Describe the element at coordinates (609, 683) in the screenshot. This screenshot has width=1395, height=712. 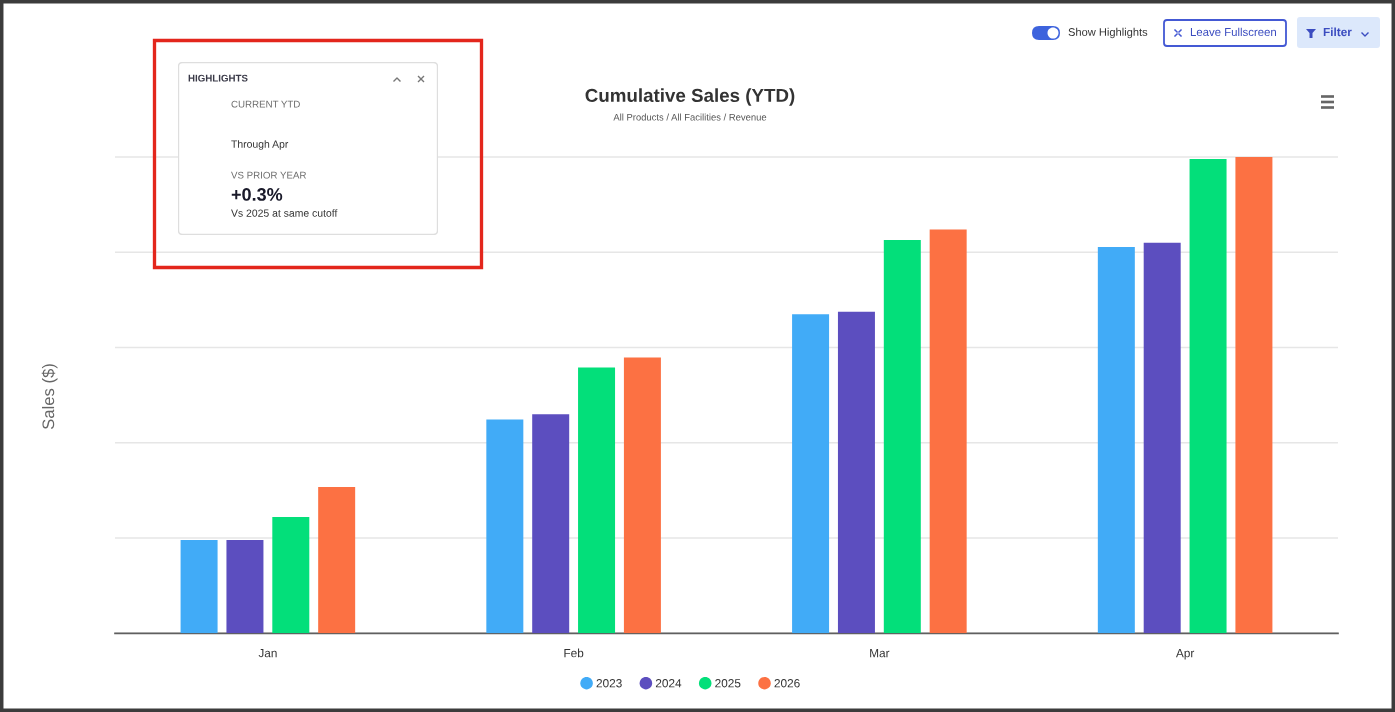
I see `legend-label: 2023` at that location.